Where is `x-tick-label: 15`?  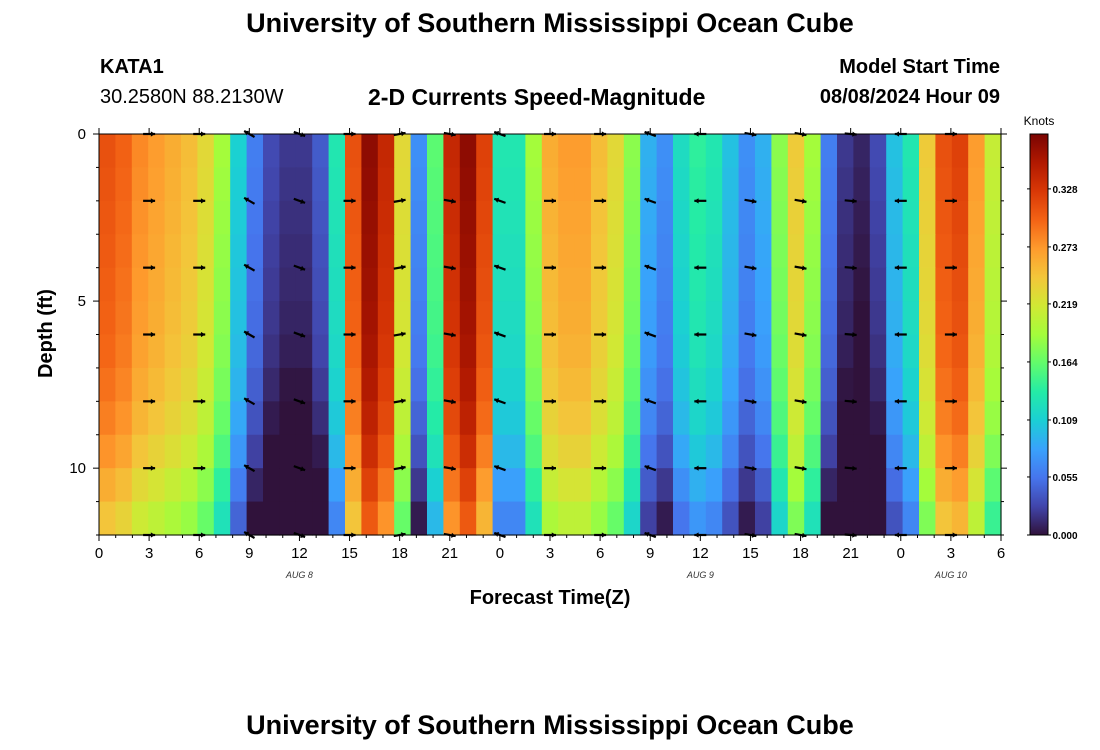 x-tick-label: 15 is located at coordinates (750, 553).